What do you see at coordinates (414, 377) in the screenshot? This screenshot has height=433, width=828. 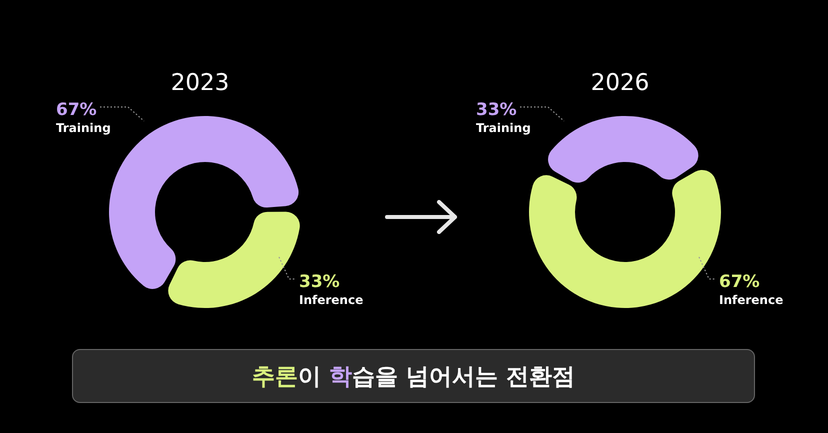 I see `text: 추론이 학습을 넘어서는 전환점` at bounding box center [414, 377].